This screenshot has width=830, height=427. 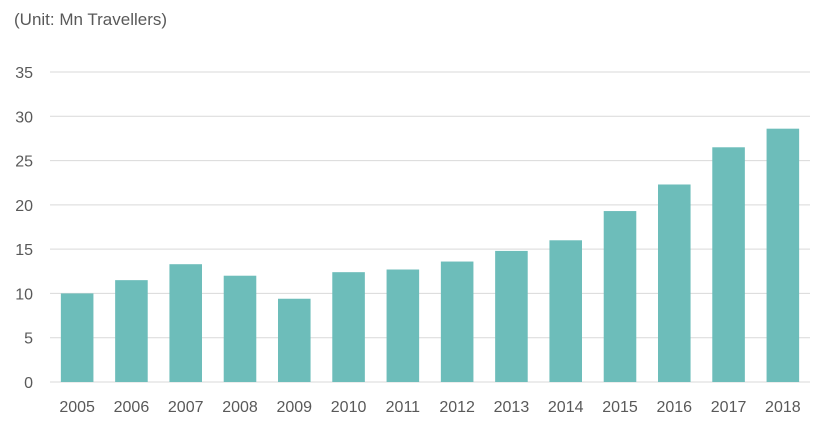 What do you see at coordinates (783, 255) in the screenshot?
I see `bar-2018` at bounding box center [783, 255].